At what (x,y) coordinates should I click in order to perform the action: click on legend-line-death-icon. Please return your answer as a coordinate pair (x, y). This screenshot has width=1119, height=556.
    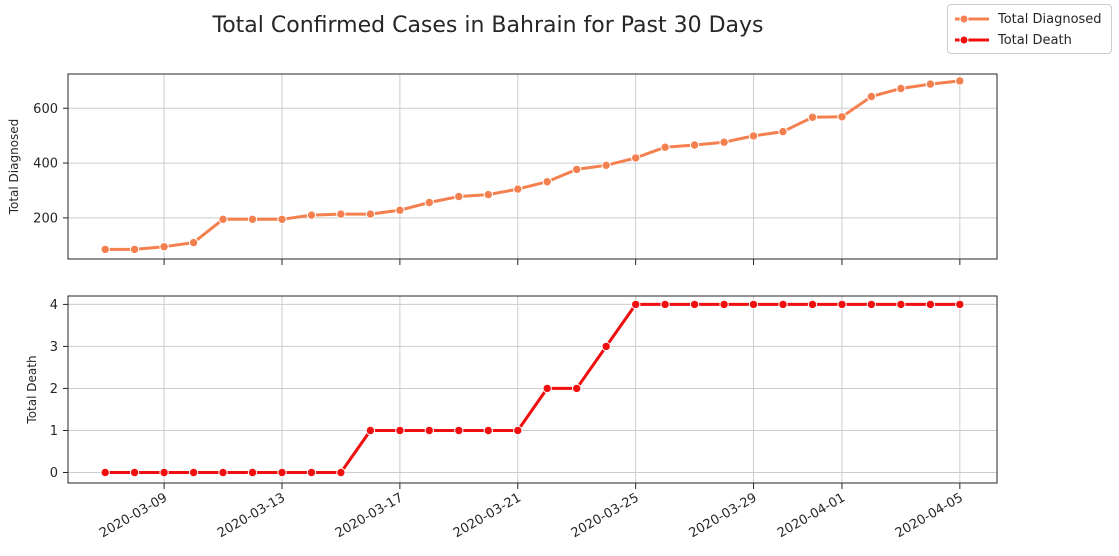
    Looking at the image, I should click on (972, 40).